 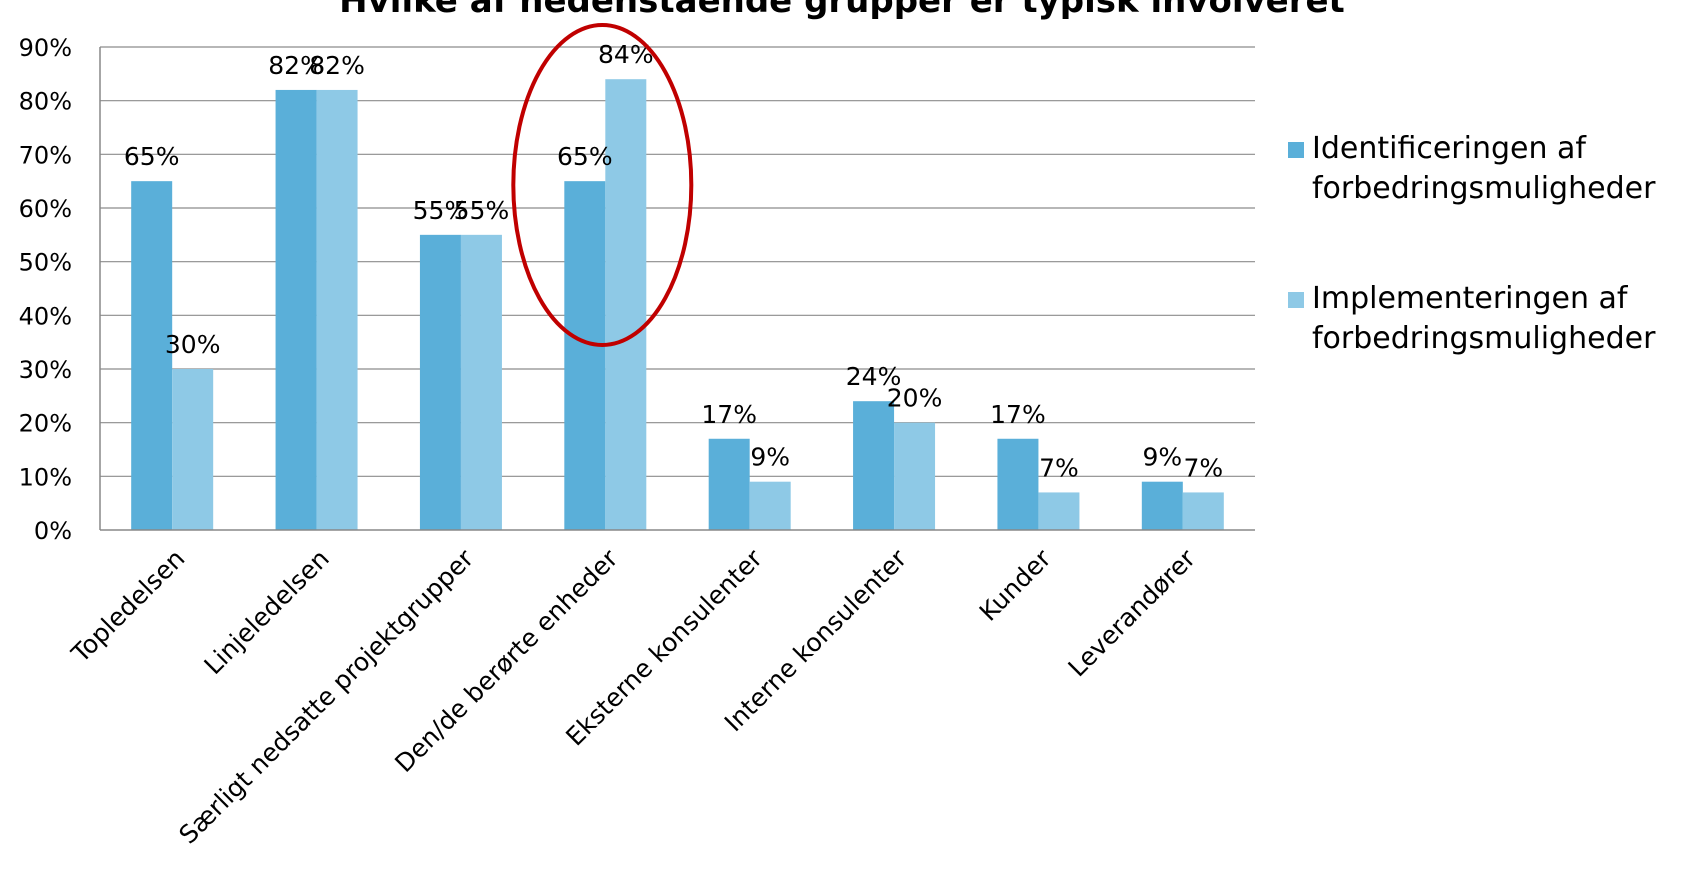 I want to click on data-label: 24%, so click(x=874, y=376).